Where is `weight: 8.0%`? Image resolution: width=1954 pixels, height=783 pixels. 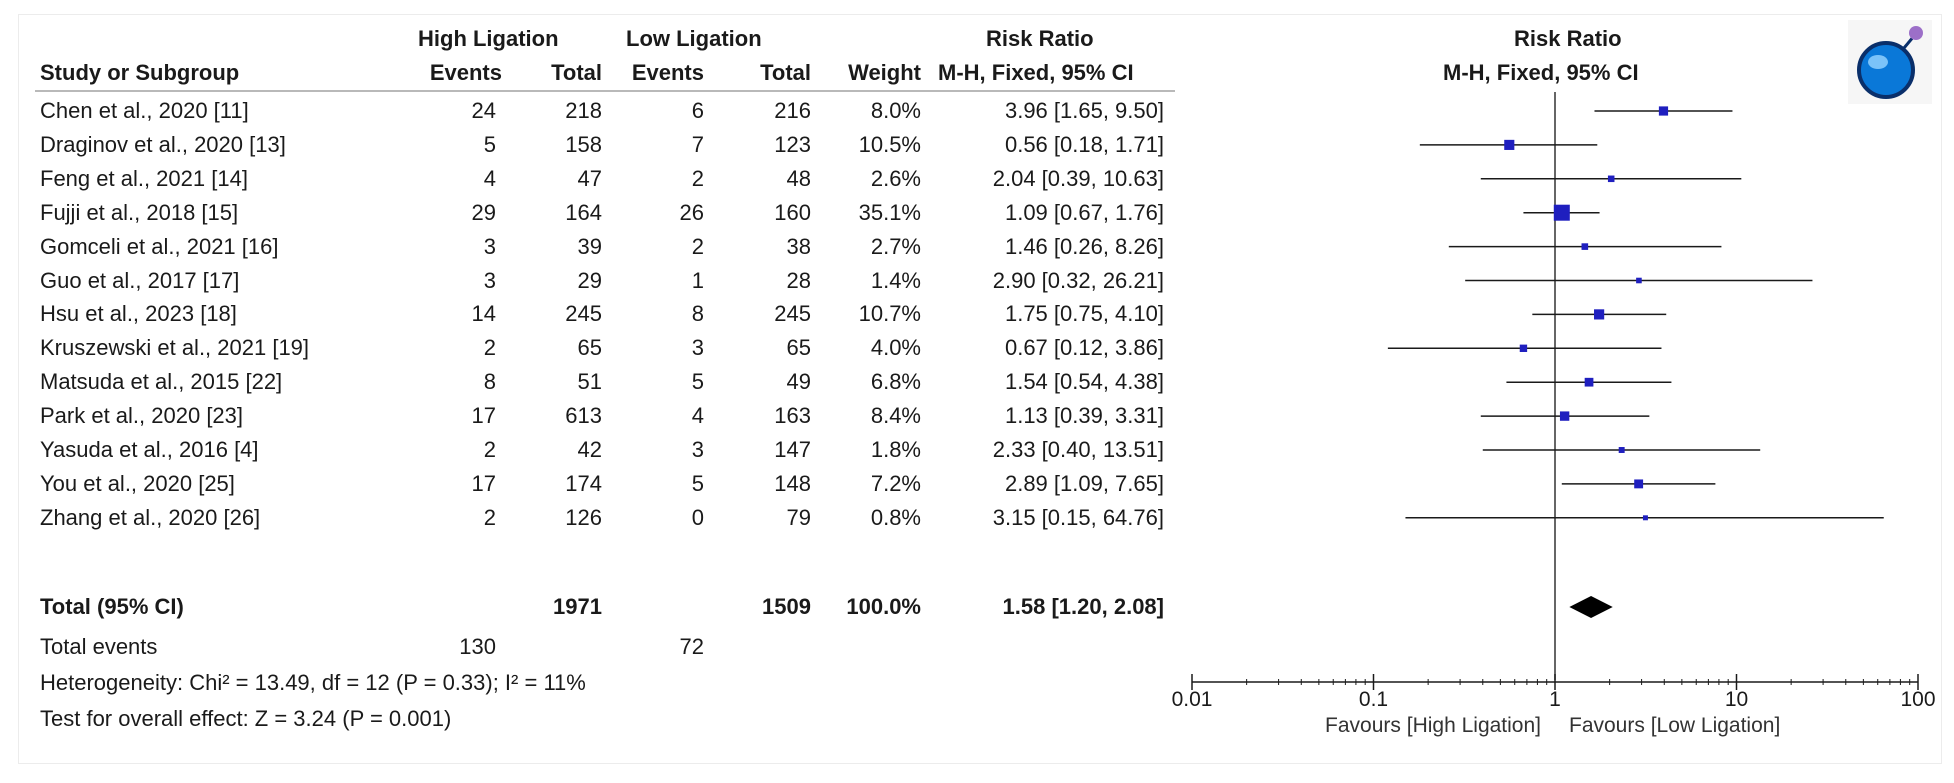 weight: 8.0% is located at coordinates (895, 110).